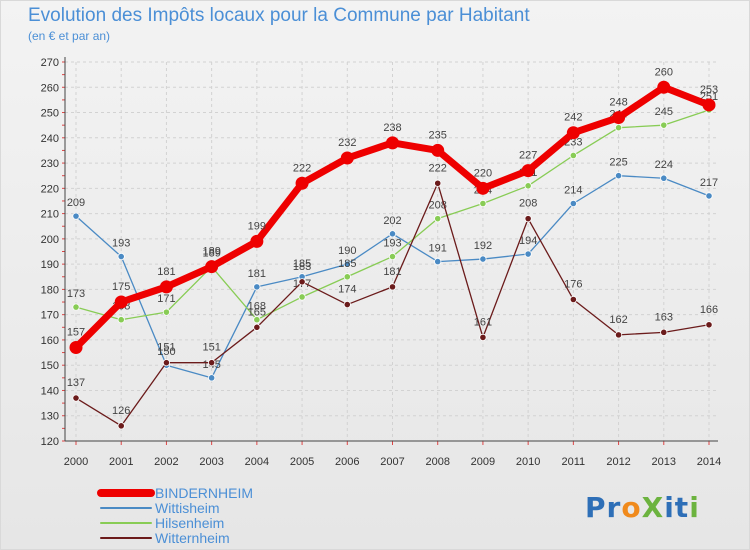 The width and height of the screenshot is (750, 550). Describe the element at coordinates (166, 299) in the screenshot. I see `data-label: 171` at that location.